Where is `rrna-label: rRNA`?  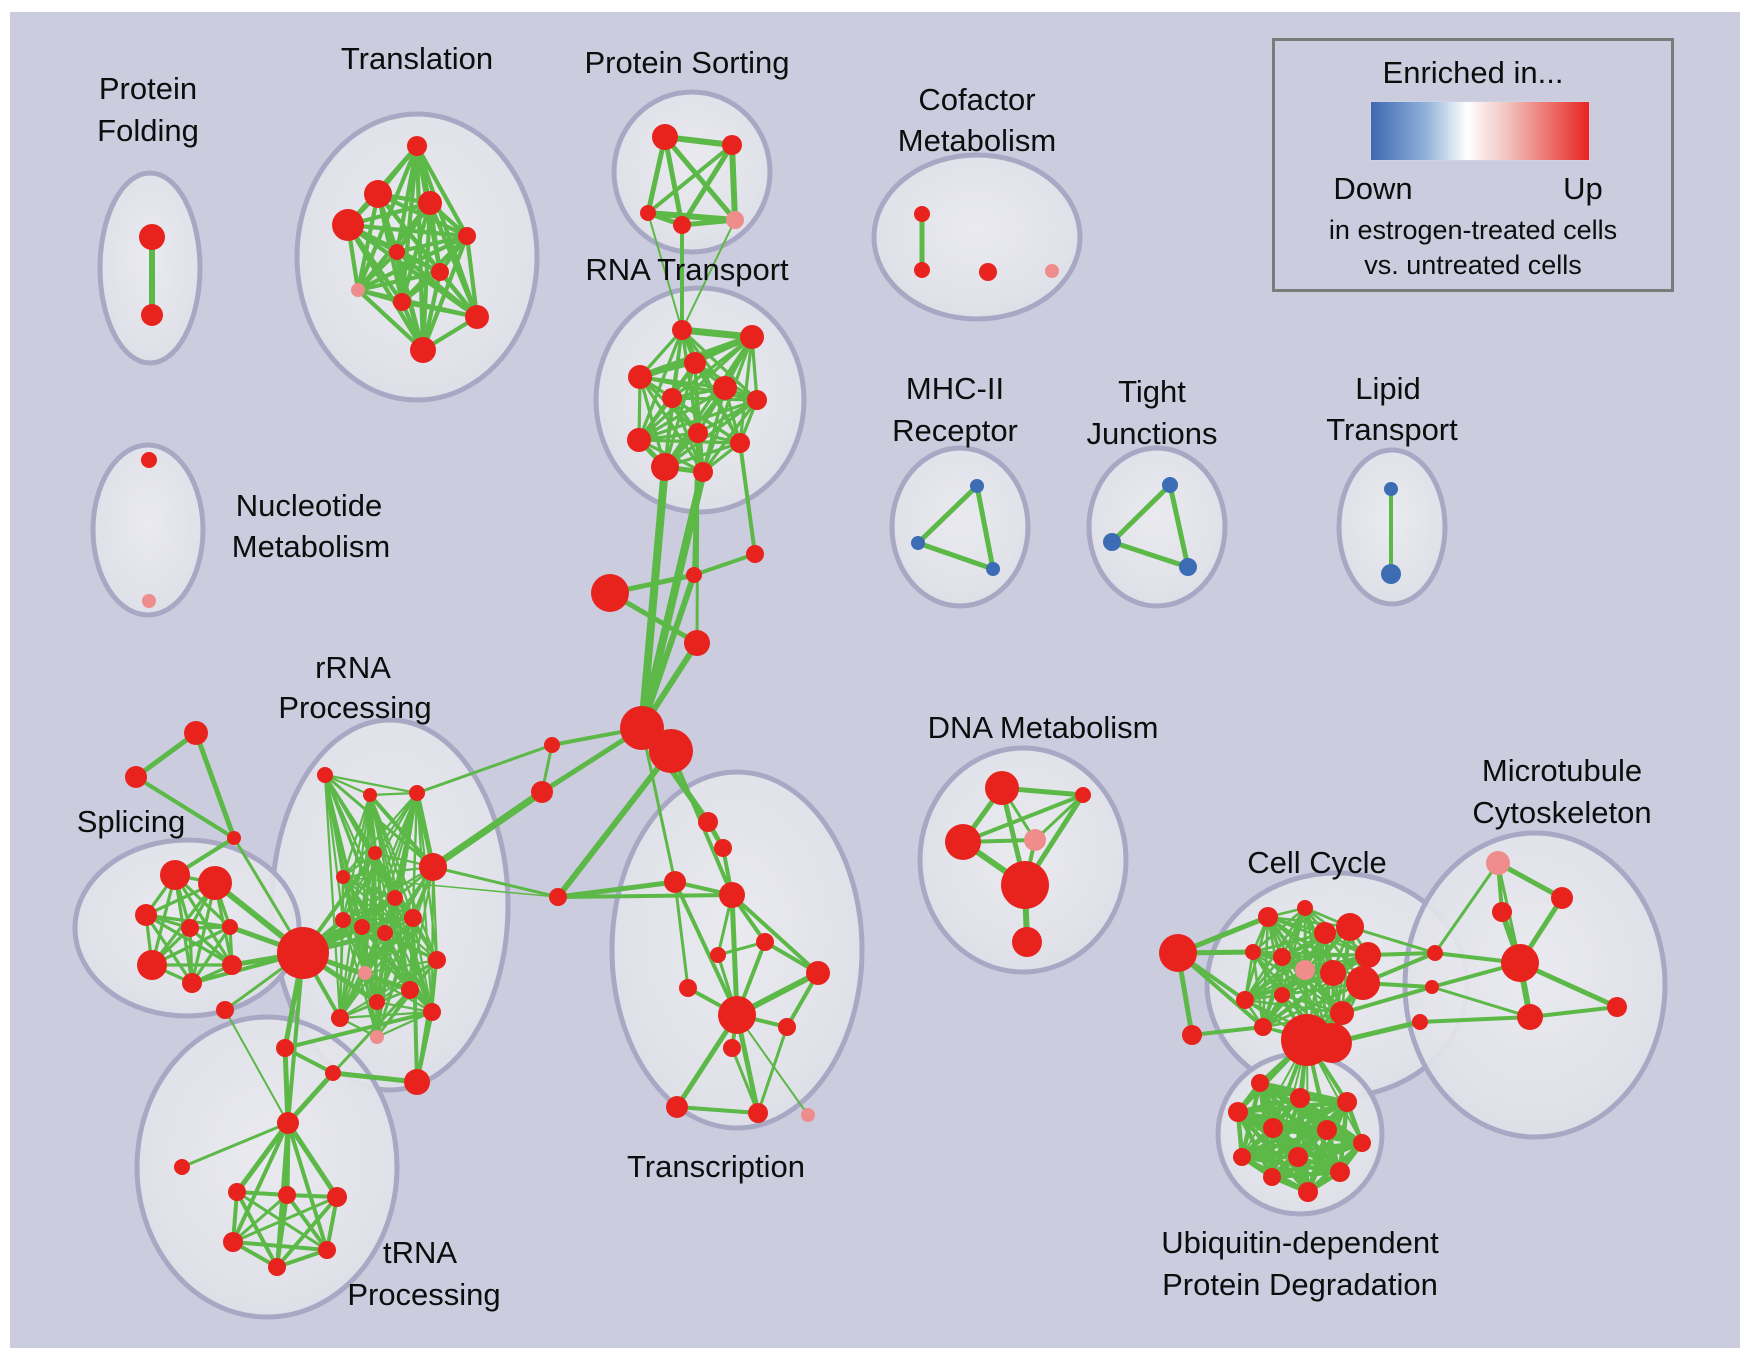 rrna-label: rRNA is located at coordinates (353, 667).